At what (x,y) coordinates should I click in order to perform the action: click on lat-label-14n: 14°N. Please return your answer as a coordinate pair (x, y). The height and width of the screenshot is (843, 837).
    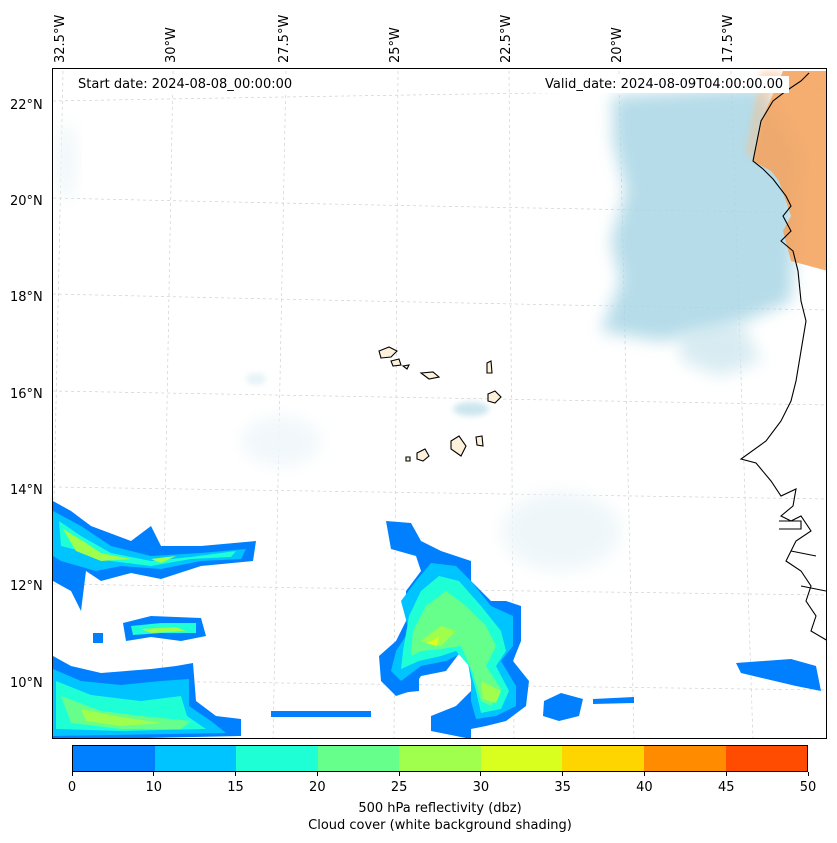
    Looking at the image, I should click on (26, 490).